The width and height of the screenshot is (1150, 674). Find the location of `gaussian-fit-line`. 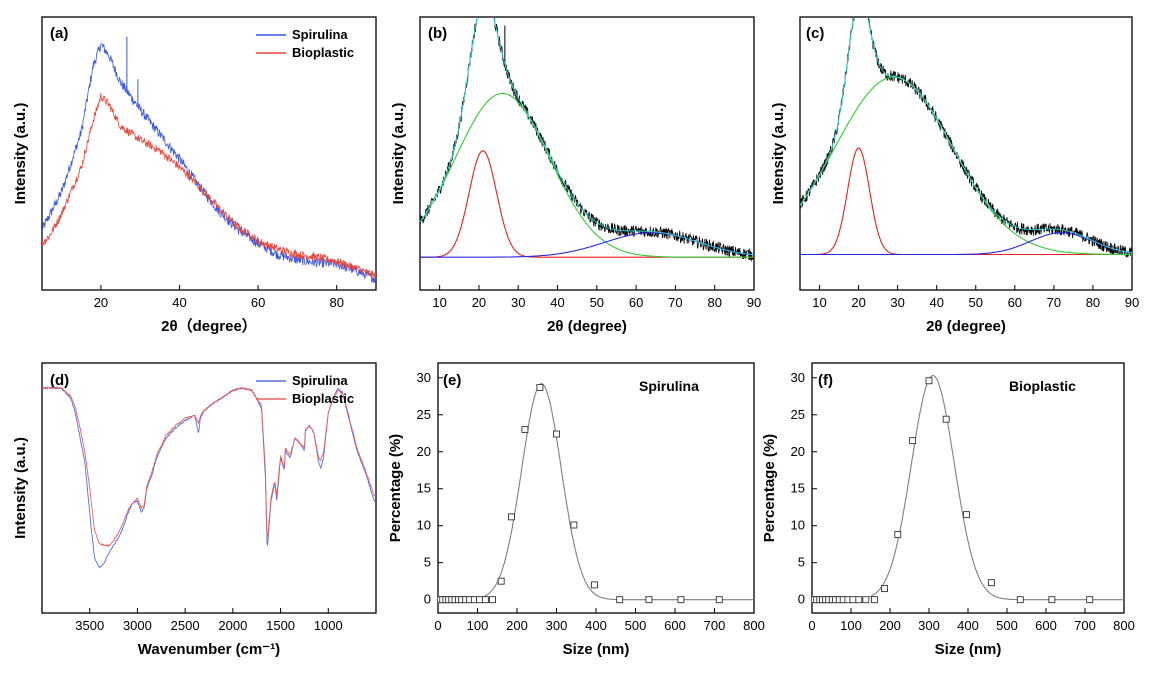

gaussian-fit-line is located at coordinates (596, 492).